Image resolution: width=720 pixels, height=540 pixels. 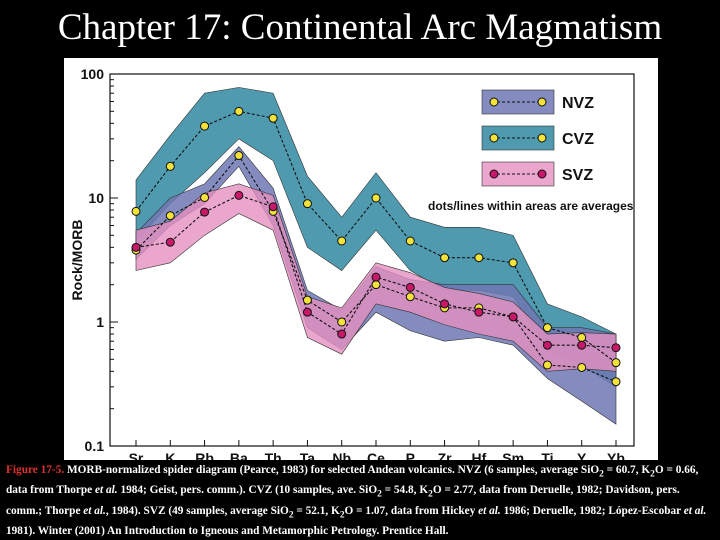 What do you see at coordinates (77, 260) in the screenshot?
I see `y-axis-label: Rock/MORB` at bounding box center [77, 260].